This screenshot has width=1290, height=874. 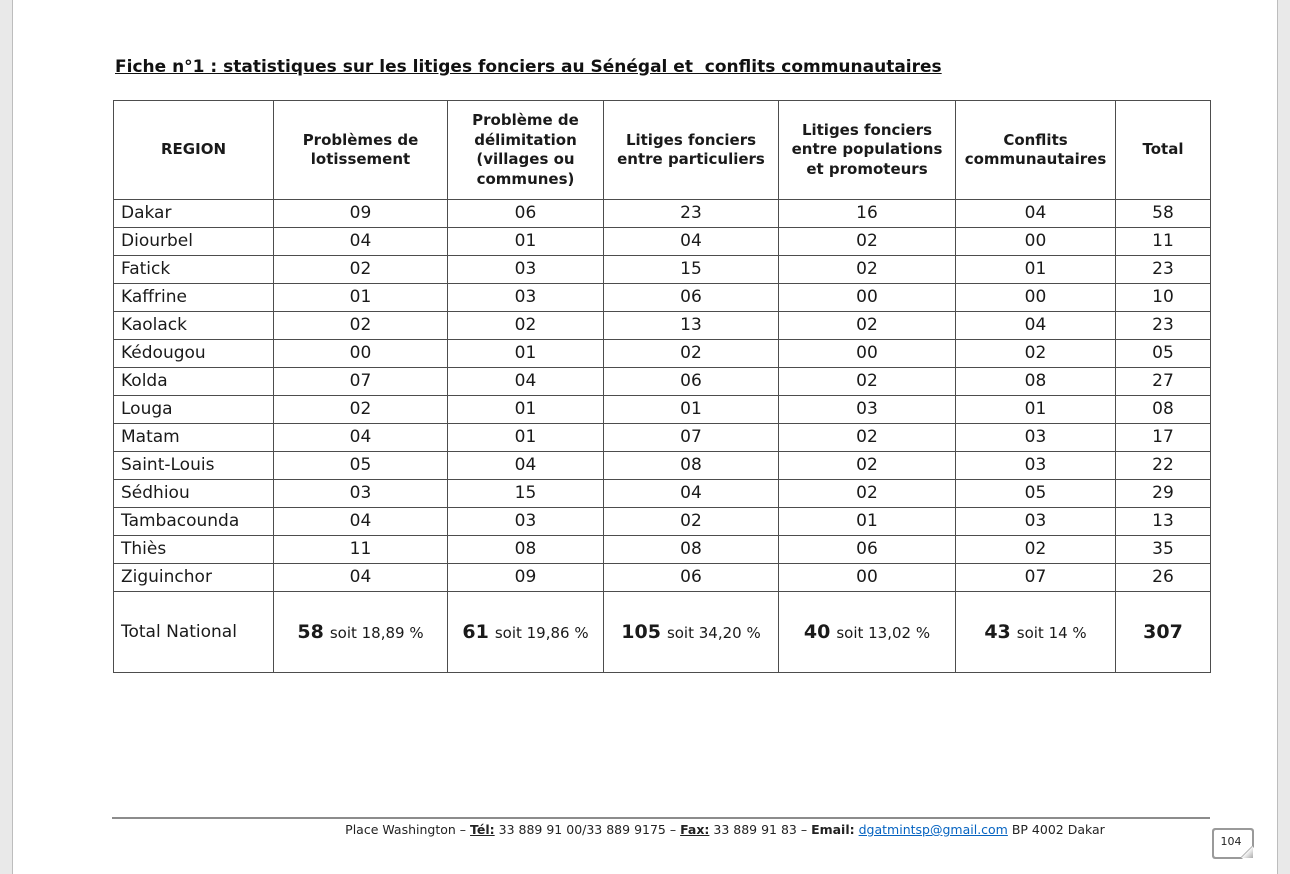 I want to click on header-cell-total: Total, so click(x=1163, y=150).